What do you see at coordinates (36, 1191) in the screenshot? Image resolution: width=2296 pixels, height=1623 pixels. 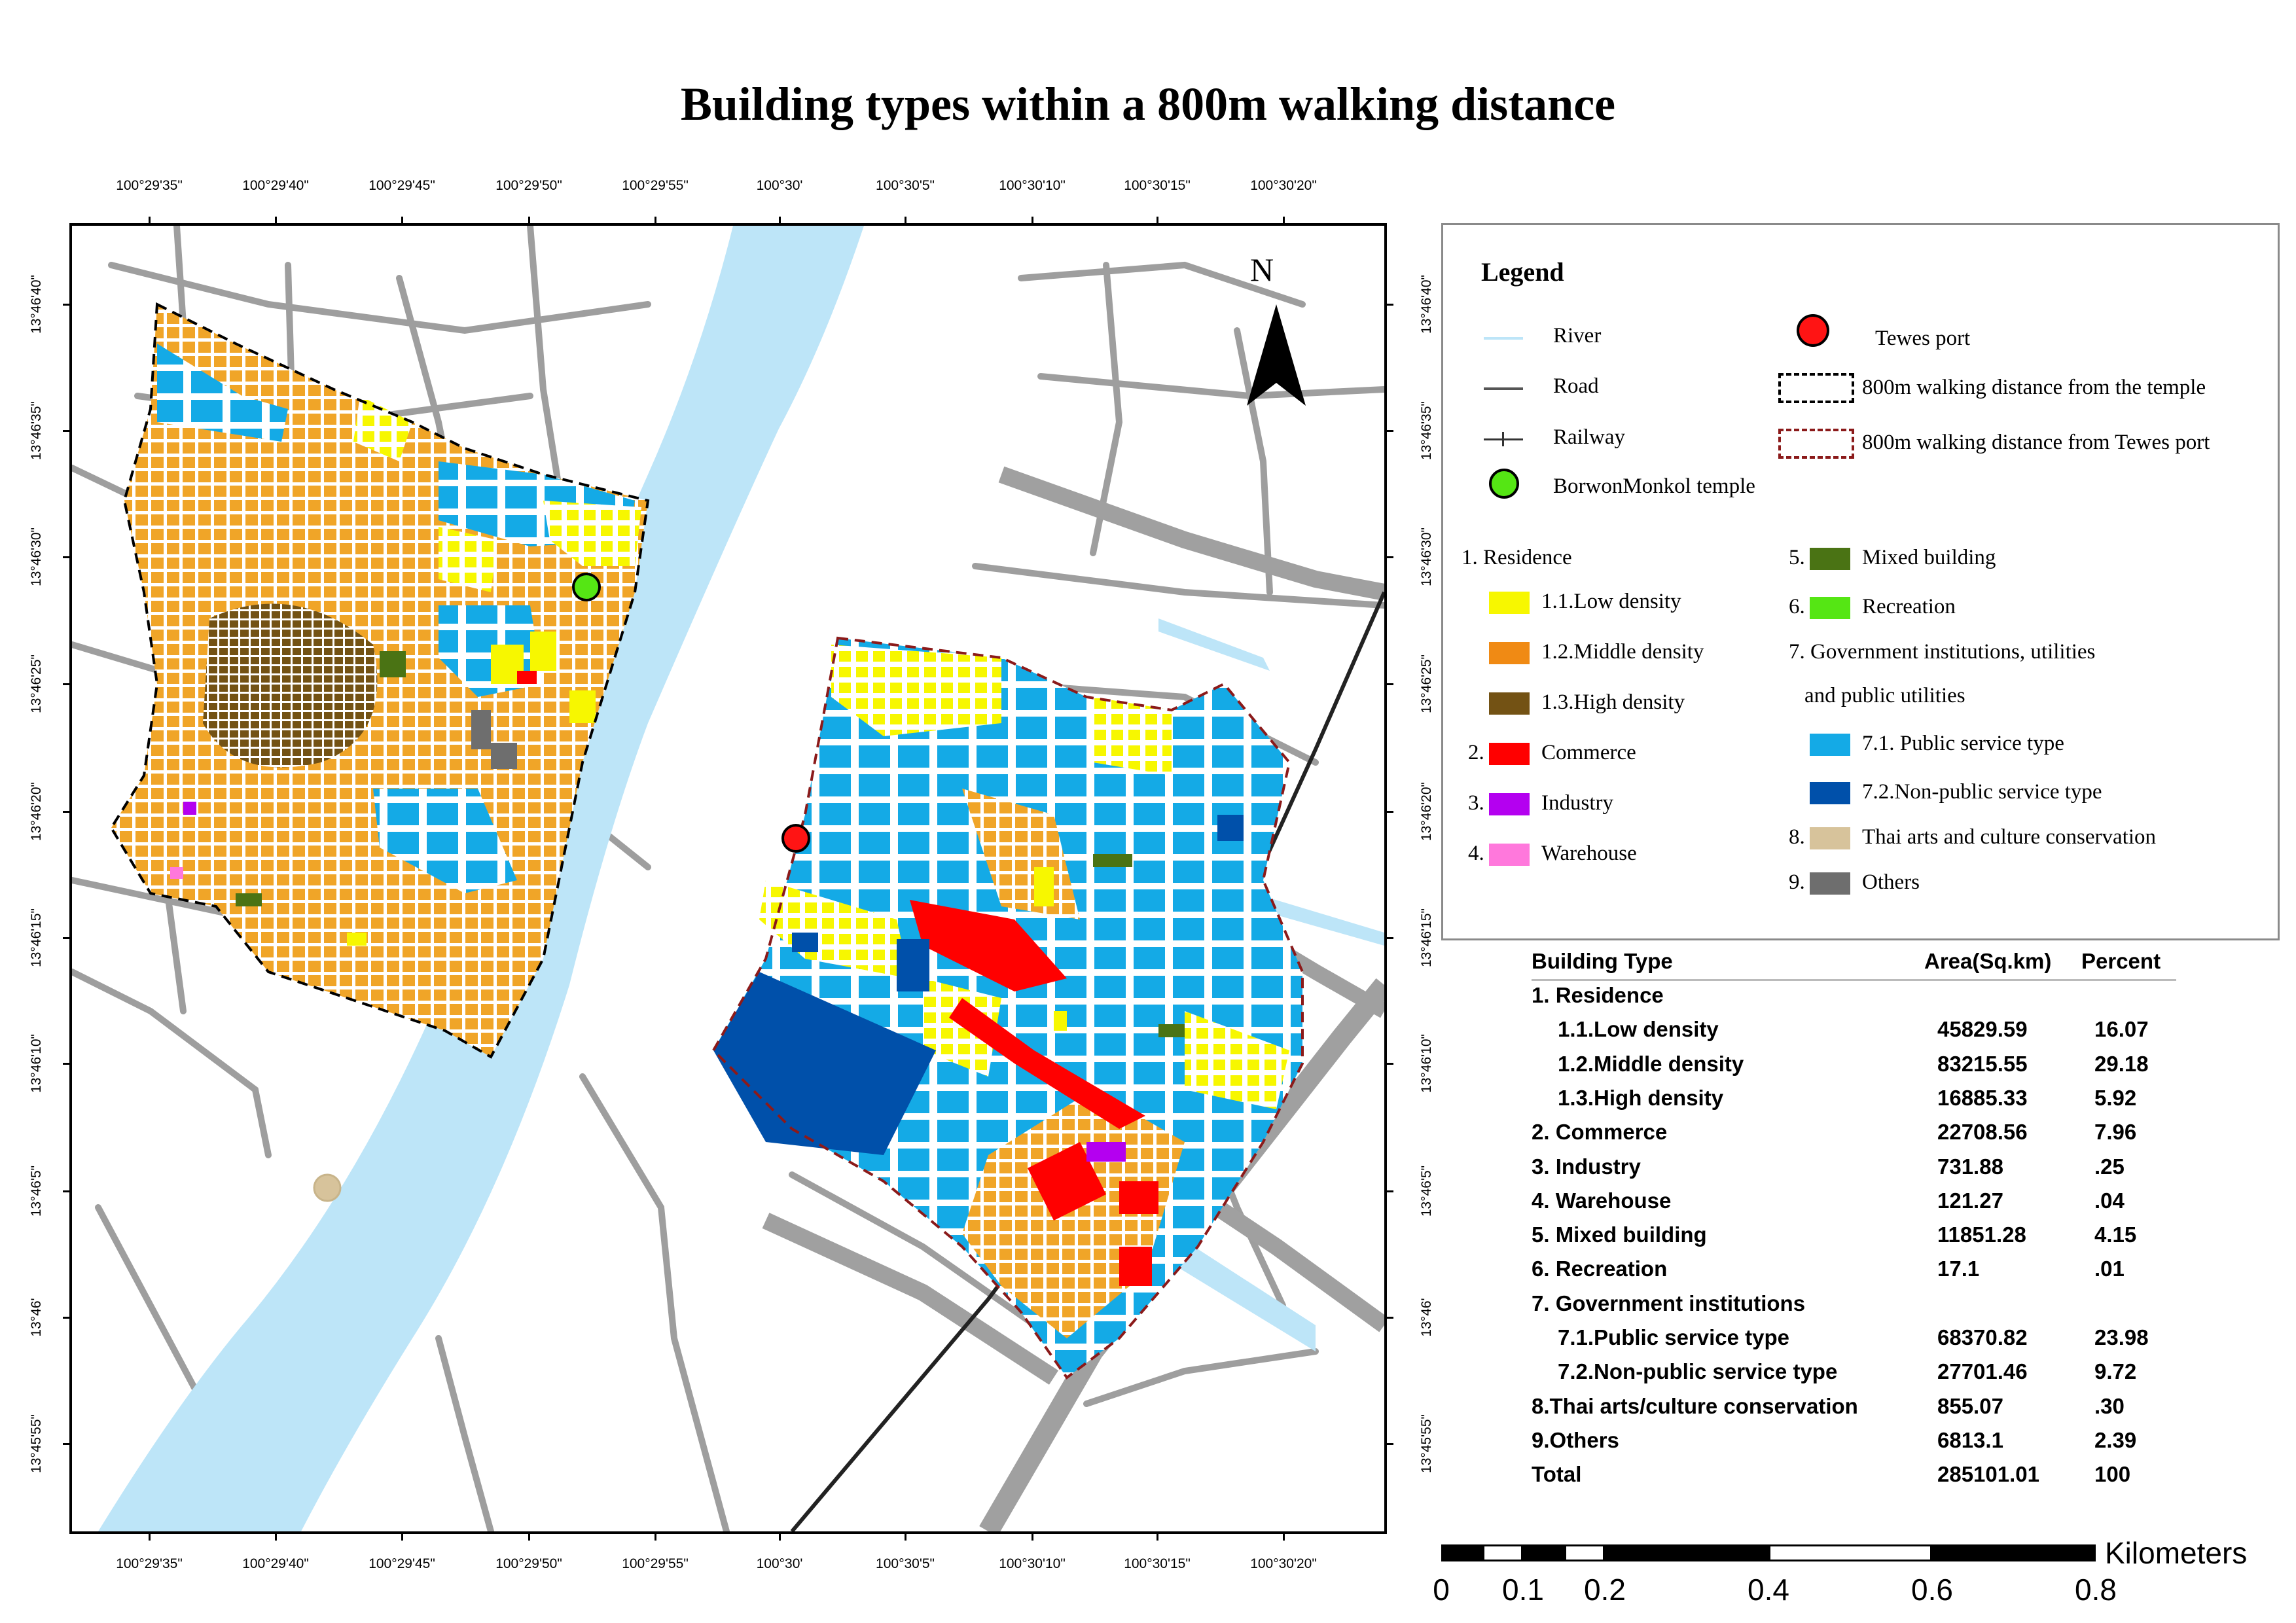 I see `lat-label-left: 13°46'5"` at bounding box center [36, 1191].